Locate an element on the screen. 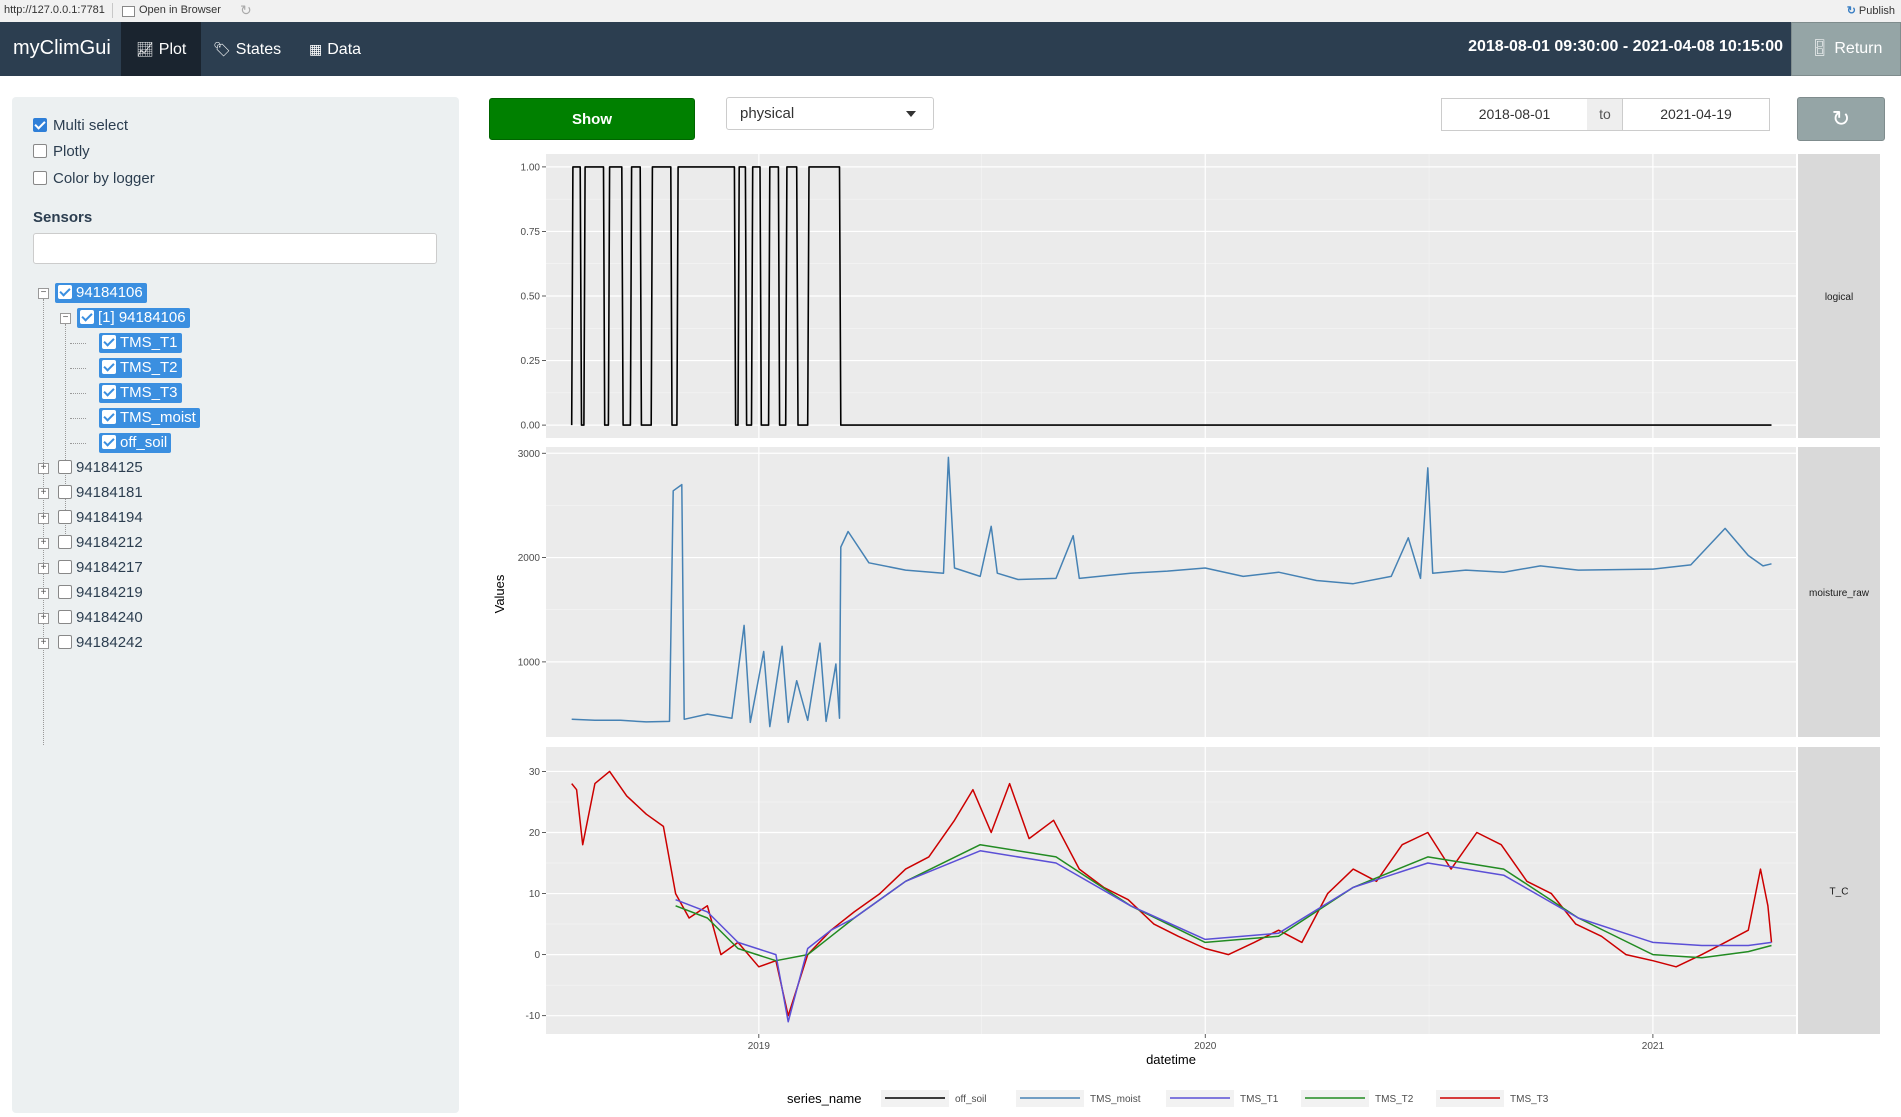  tree-node-sensor: off_soil is located at coordinates (135, 443).